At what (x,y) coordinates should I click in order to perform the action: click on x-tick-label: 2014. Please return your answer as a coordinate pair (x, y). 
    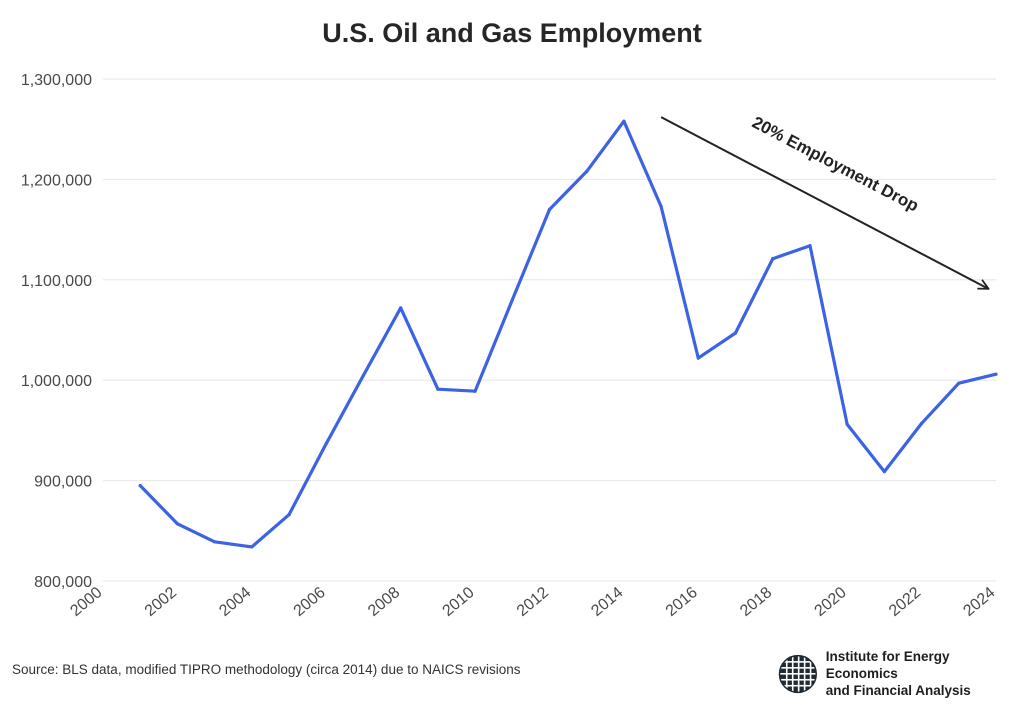
    Looking at the image, I should click on (607, 602).